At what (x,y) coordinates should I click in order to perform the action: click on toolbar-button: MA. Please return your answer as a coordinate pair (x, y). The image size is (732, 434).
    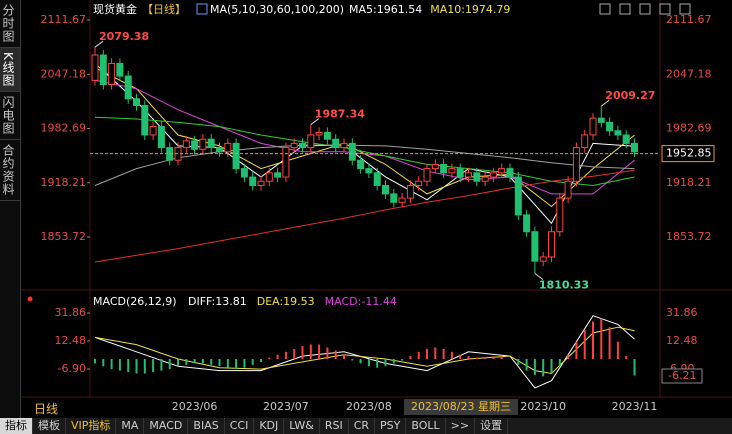
    Looking at the image, I should click on (130, 426).